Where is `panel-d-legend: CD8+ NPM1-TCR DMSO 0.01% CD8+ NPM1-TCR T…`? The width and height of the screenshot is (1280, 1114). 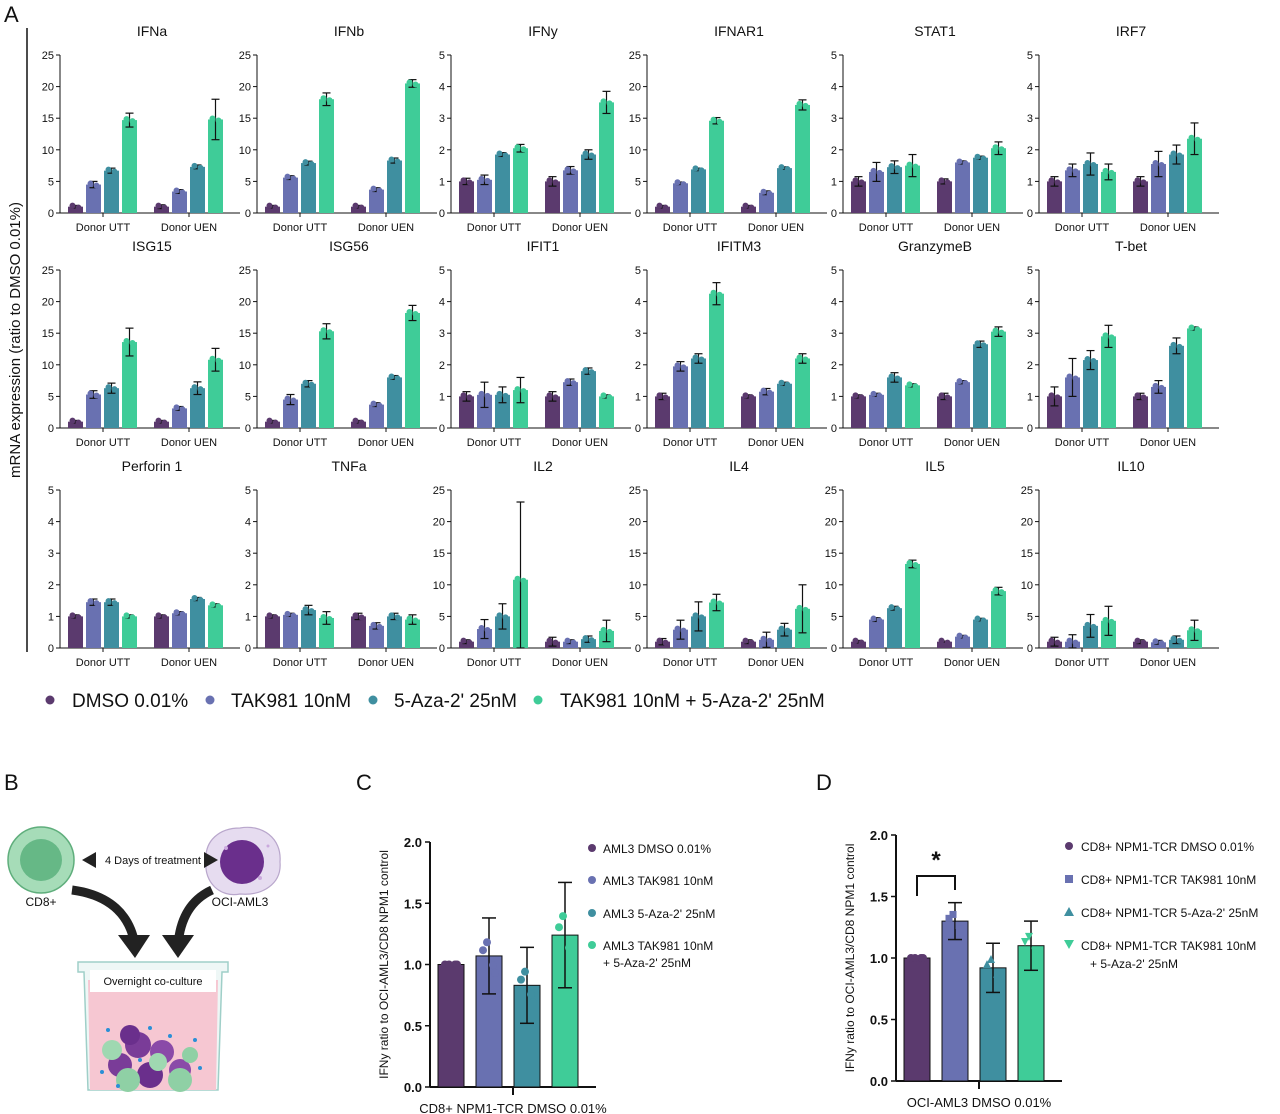 panel-d-legend: CD8+ NPM1-TCR DMSO 0.01% CD8+ NPM1-TCR T… is located at coordinates (1161, 905).